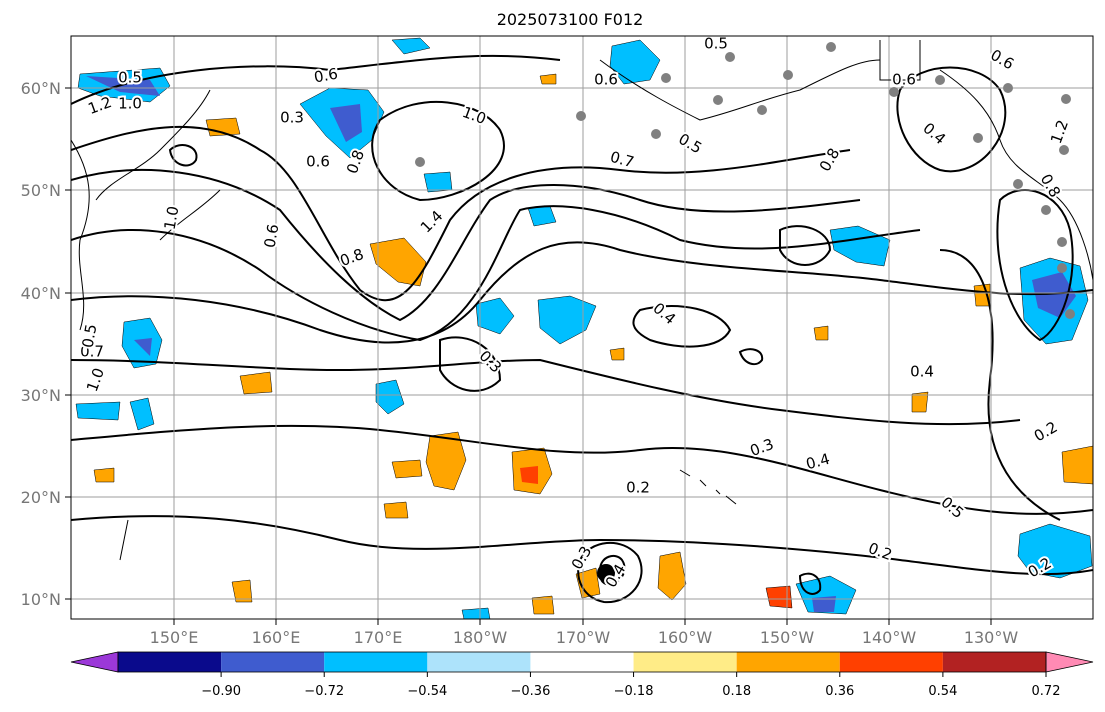  What do you see at coordinates (41, 190) in the screenshot?
I see `lat-tick-label: 50°N` at bounding box center [41, 190].